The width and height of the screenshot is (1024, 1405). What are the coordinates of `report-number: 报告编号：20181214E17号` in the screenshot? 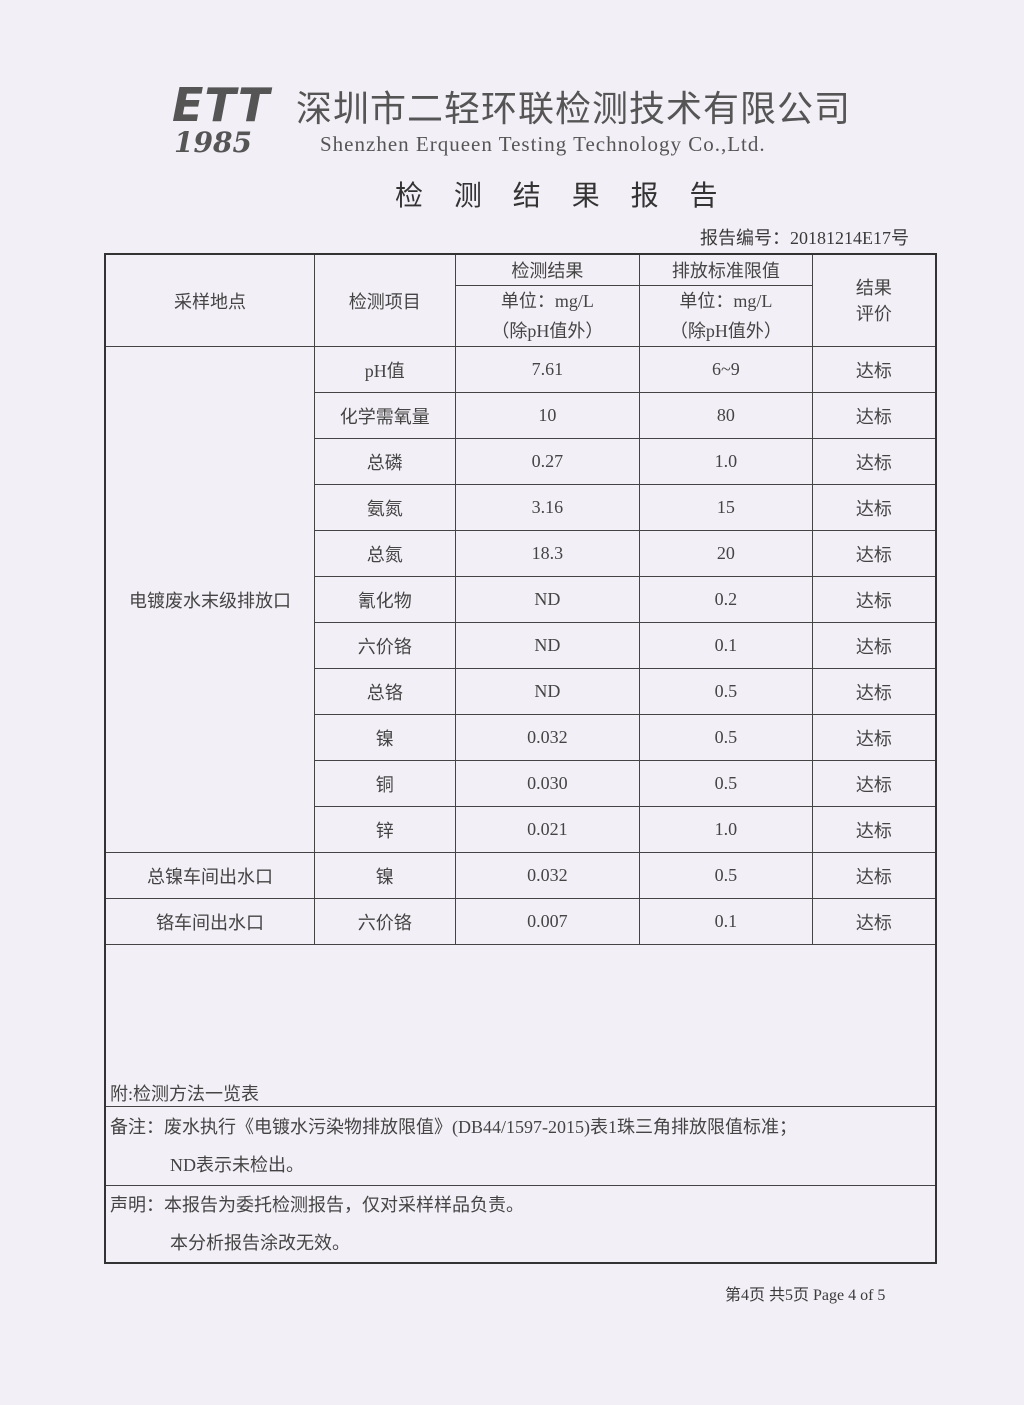 It's located at (804, 238).